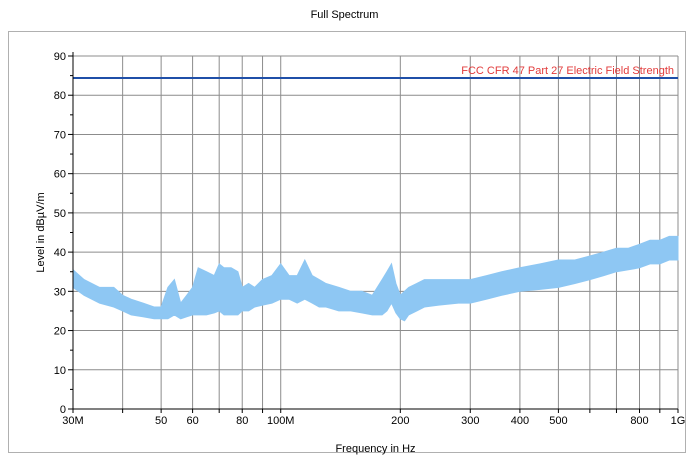 Image resolution: width=689 pixels, height=457 pixels. I want to click on x-tick-label: 50, so click(161, 421).